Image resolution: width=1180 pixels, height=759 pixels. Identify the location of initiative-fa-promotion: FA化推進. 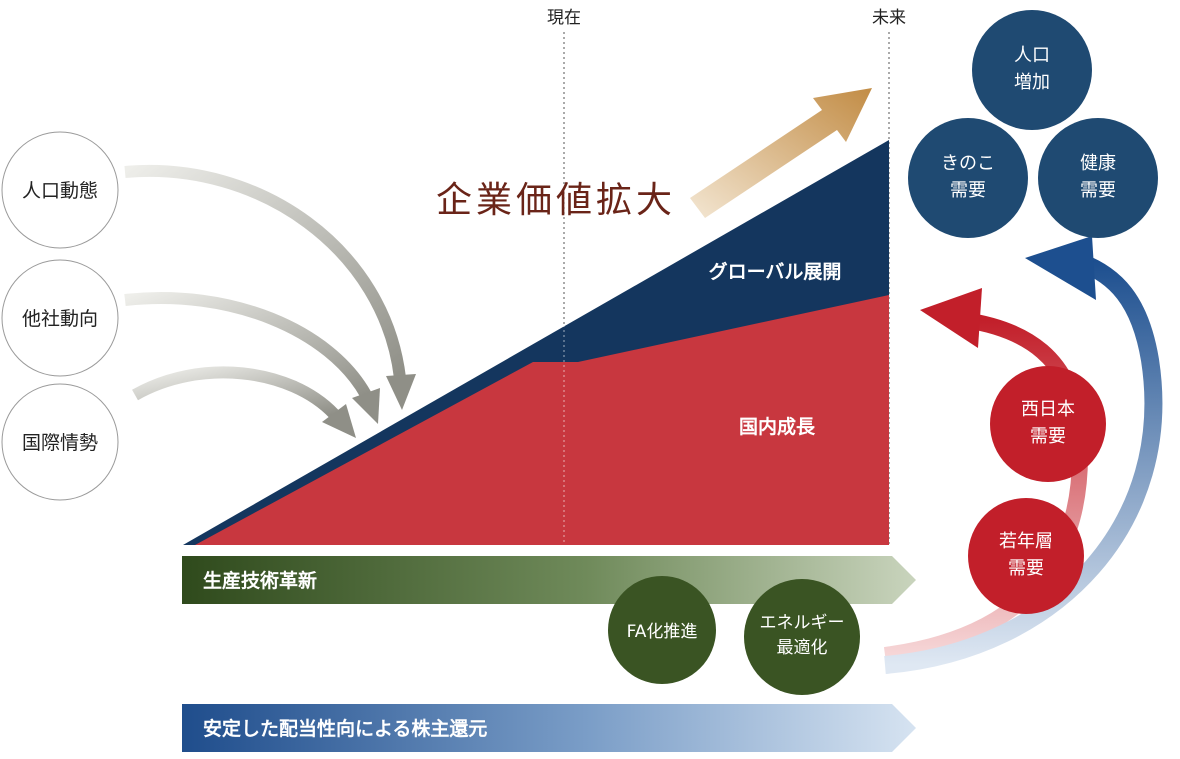
(662, 630).